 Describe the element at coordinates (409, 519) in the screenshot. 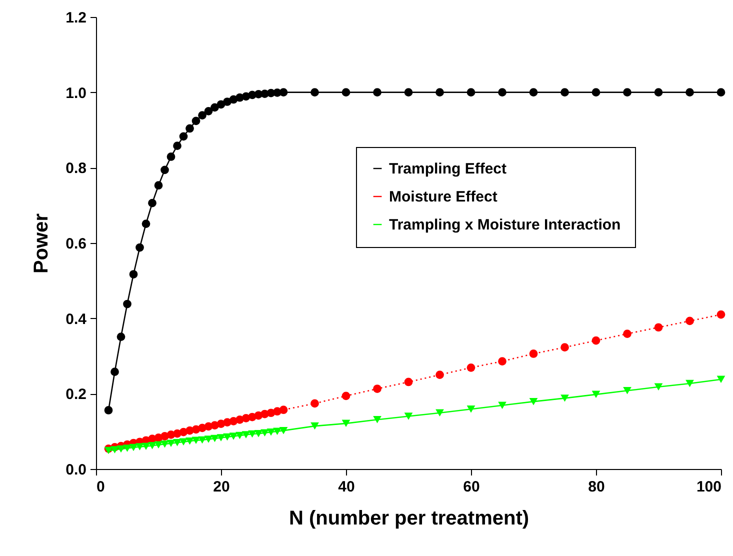

I see `x-axis-title: N (number per treatment)` at that location.